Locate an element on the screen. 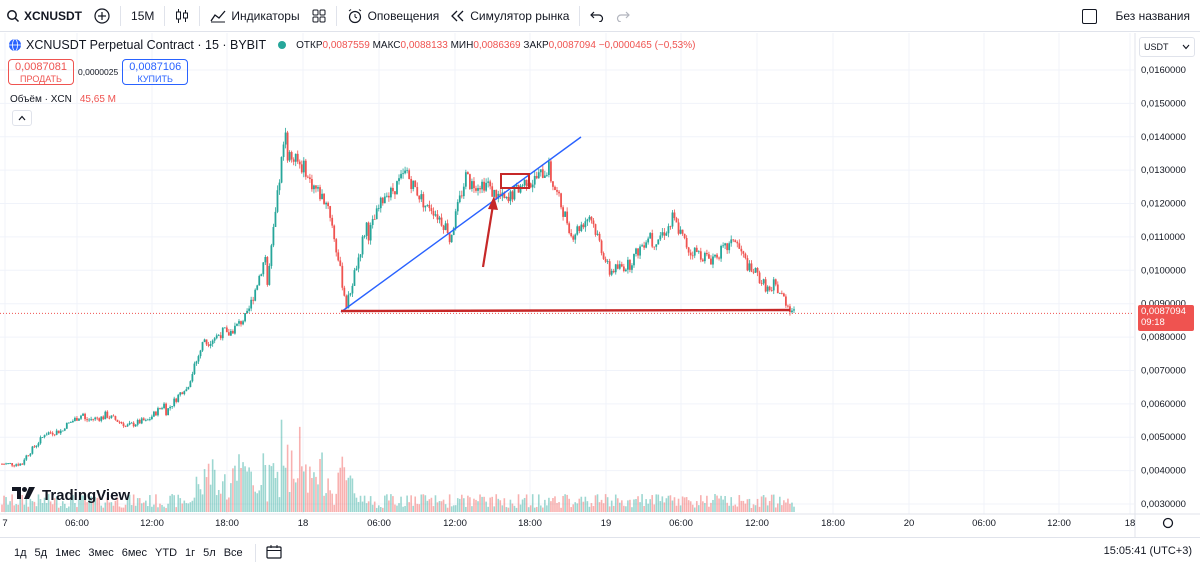 Image resolution: width=1200 pixels, height=569 pixels. chart-type-button is located at coordinates (182, 16).